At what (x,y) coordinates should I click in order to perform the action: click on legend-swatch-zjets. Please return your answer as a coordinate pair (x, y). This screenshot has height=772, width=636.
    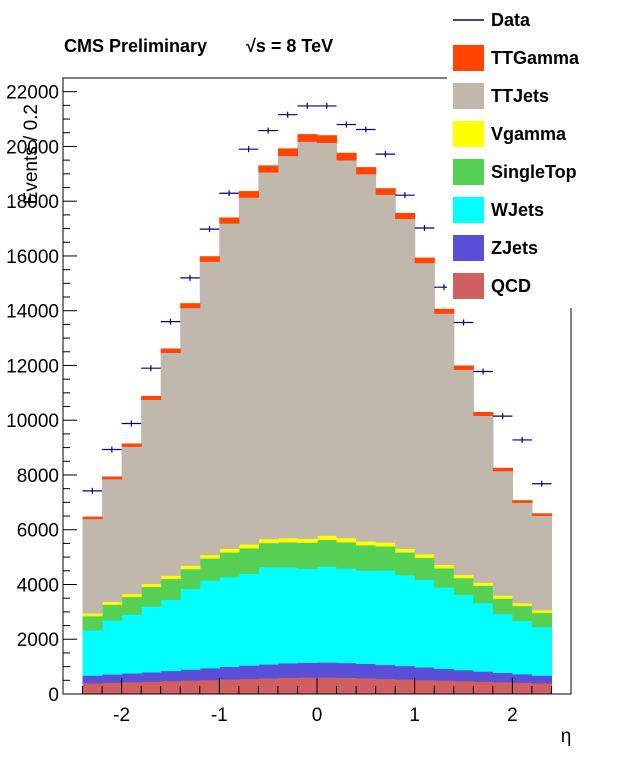
    Looking at the image, I should click on (468, 248).